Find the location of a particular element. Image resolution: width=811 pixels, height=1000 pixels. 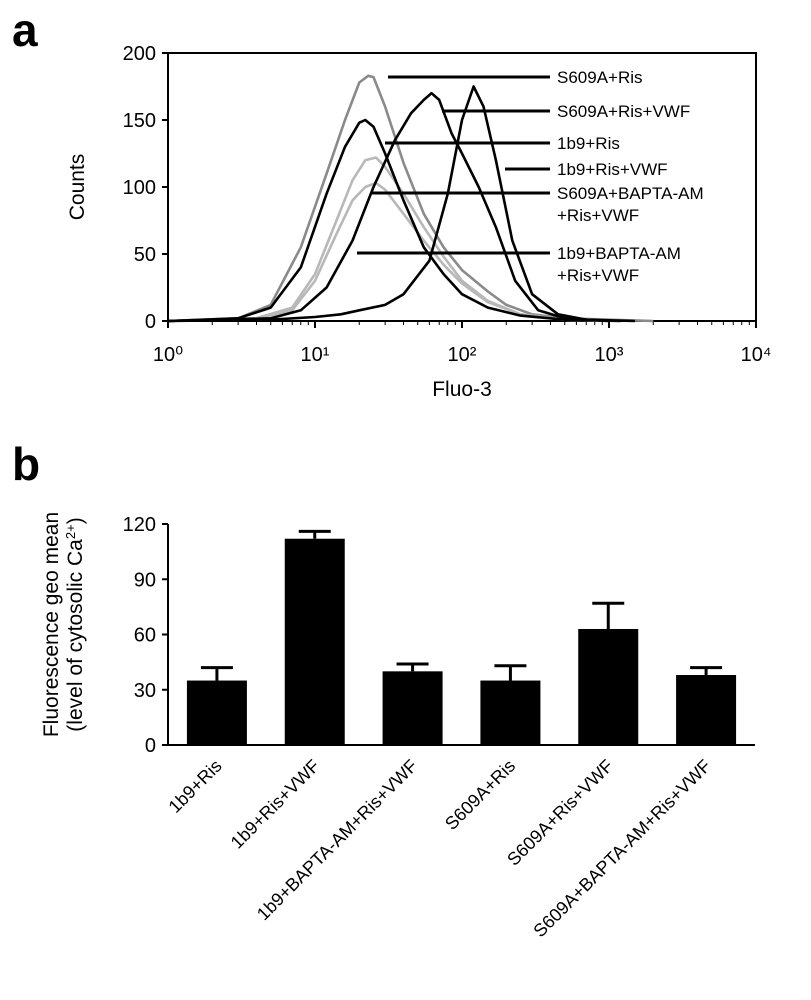

legend-label: S609A+BAPTA-AM is located at coordinates (630, 193).